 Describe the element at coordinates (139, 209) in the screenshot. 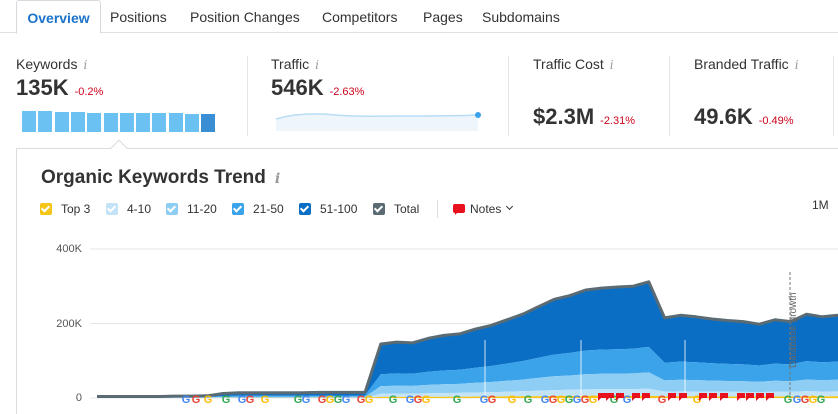

I see `legend-label: 4-10` at that location.